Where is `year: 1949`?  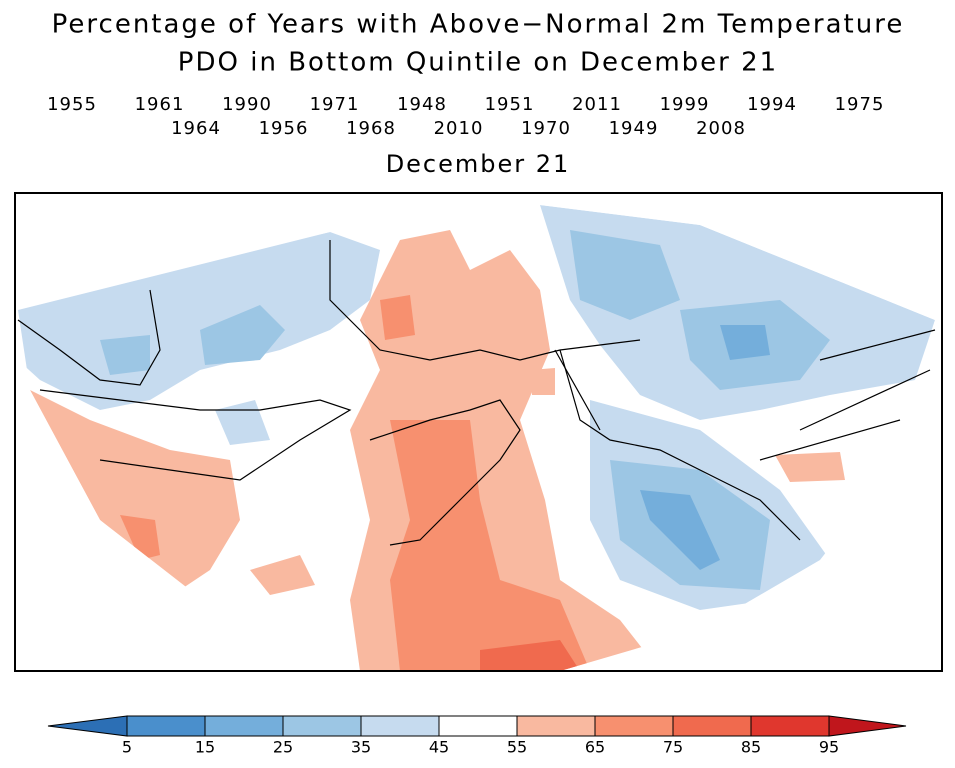
year: 1949 is located at coordinates (634, 128).